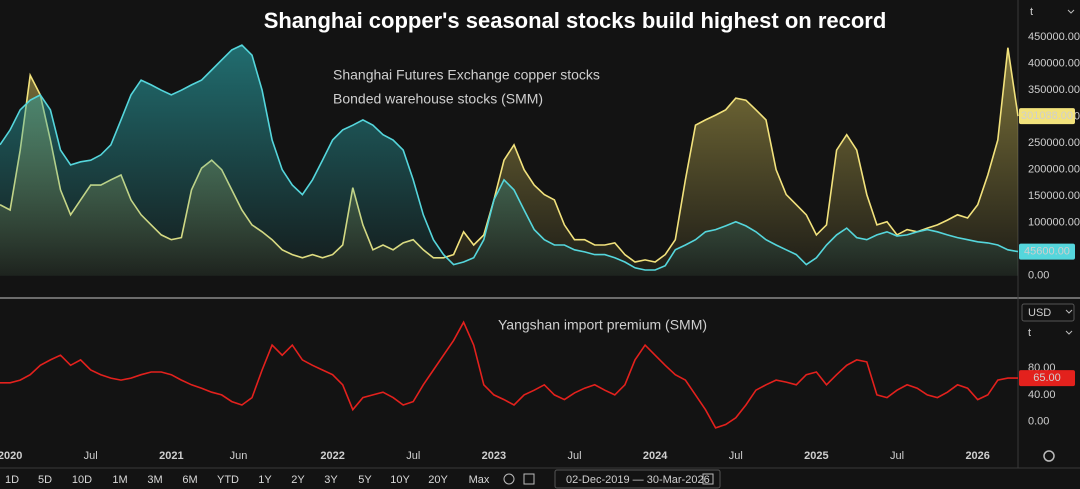 This screenshot has width=1080, height=489. Describe the element at coordinates (332, 456) in the screenshot. I see `x-tick-label: 2022` at that location.